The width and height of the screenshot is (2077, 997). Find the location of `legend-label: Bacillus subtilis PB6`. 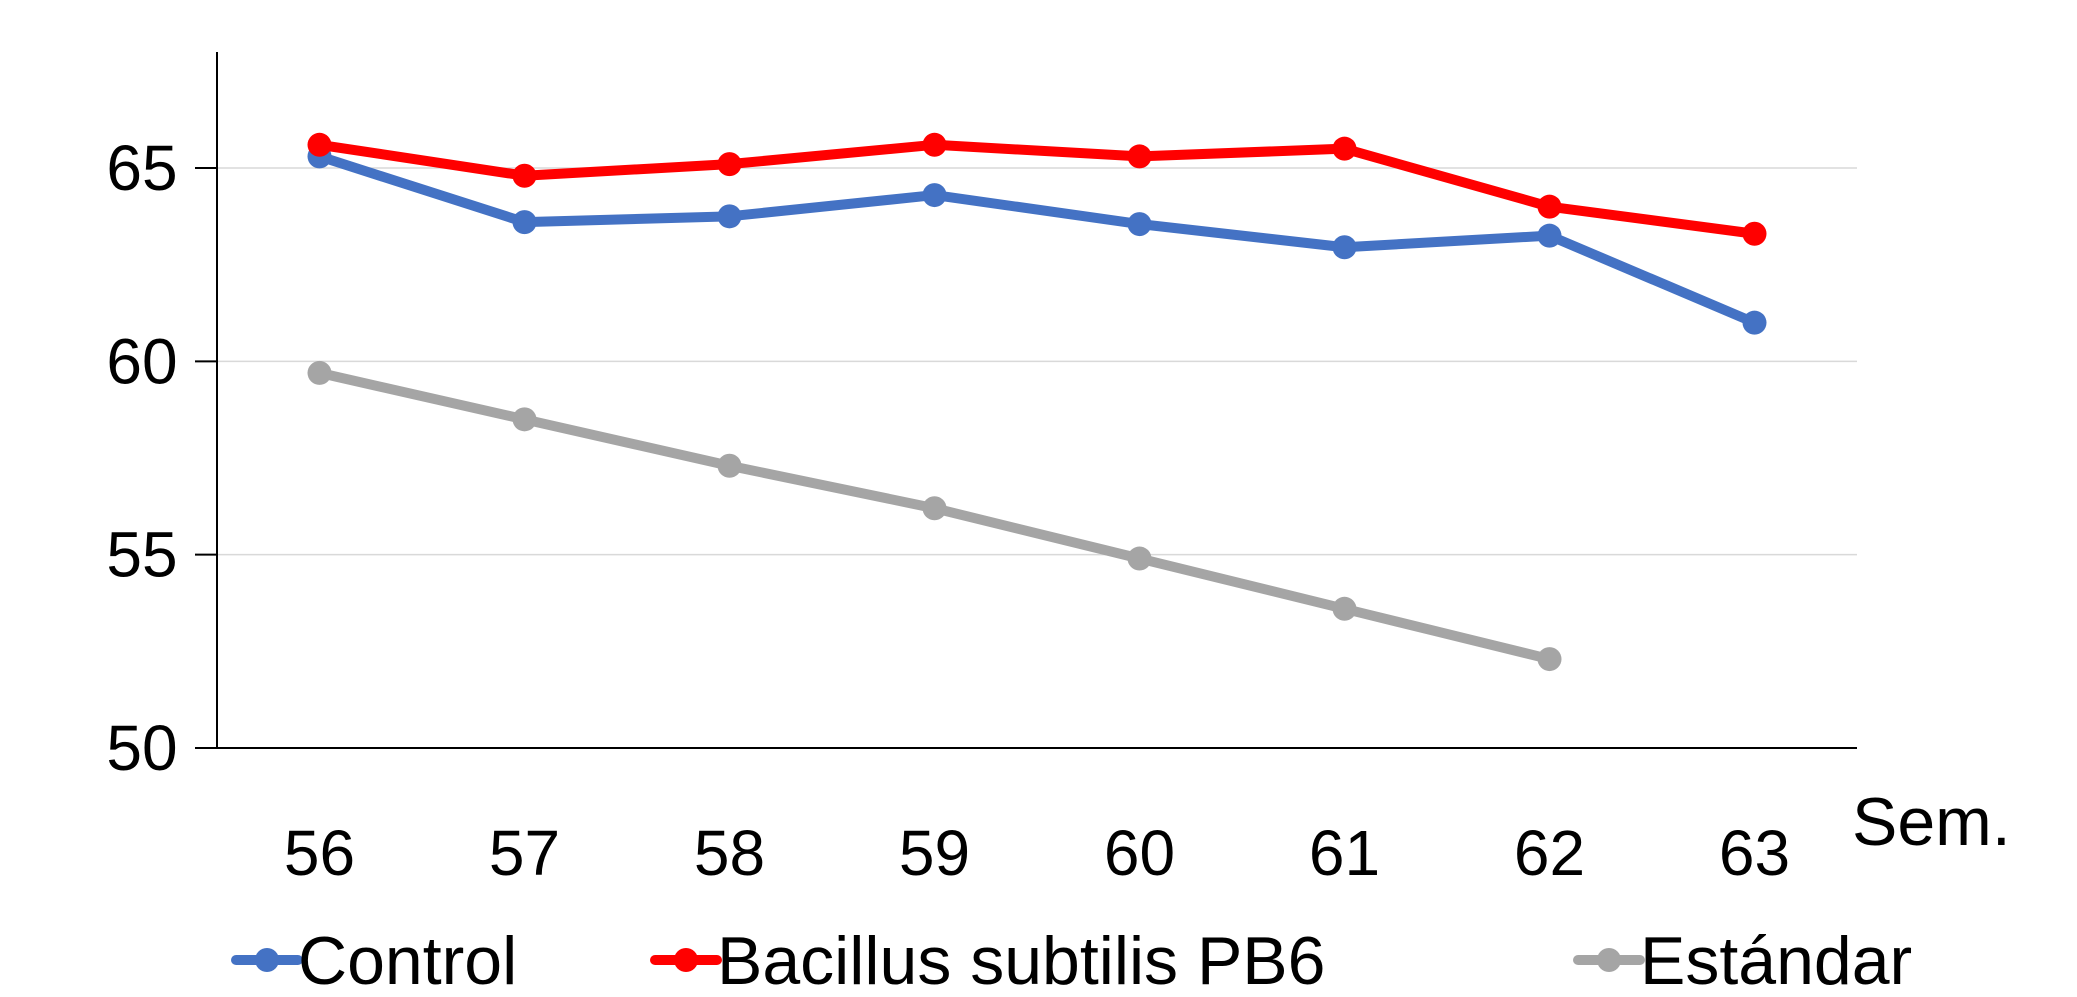

legend-label: Bacillus subtilis PB6 is located at coordinates (1021, 957).